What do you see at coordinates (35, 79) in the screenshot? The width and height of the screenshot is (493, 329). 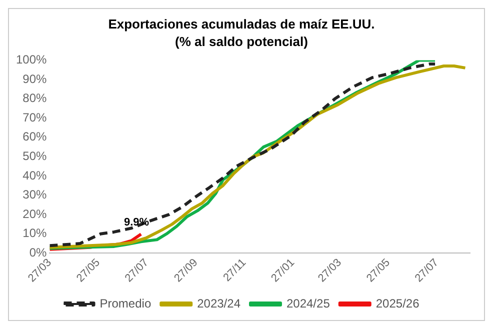 I see `y-tick-label: 90%` at bounding box center [35, 79].